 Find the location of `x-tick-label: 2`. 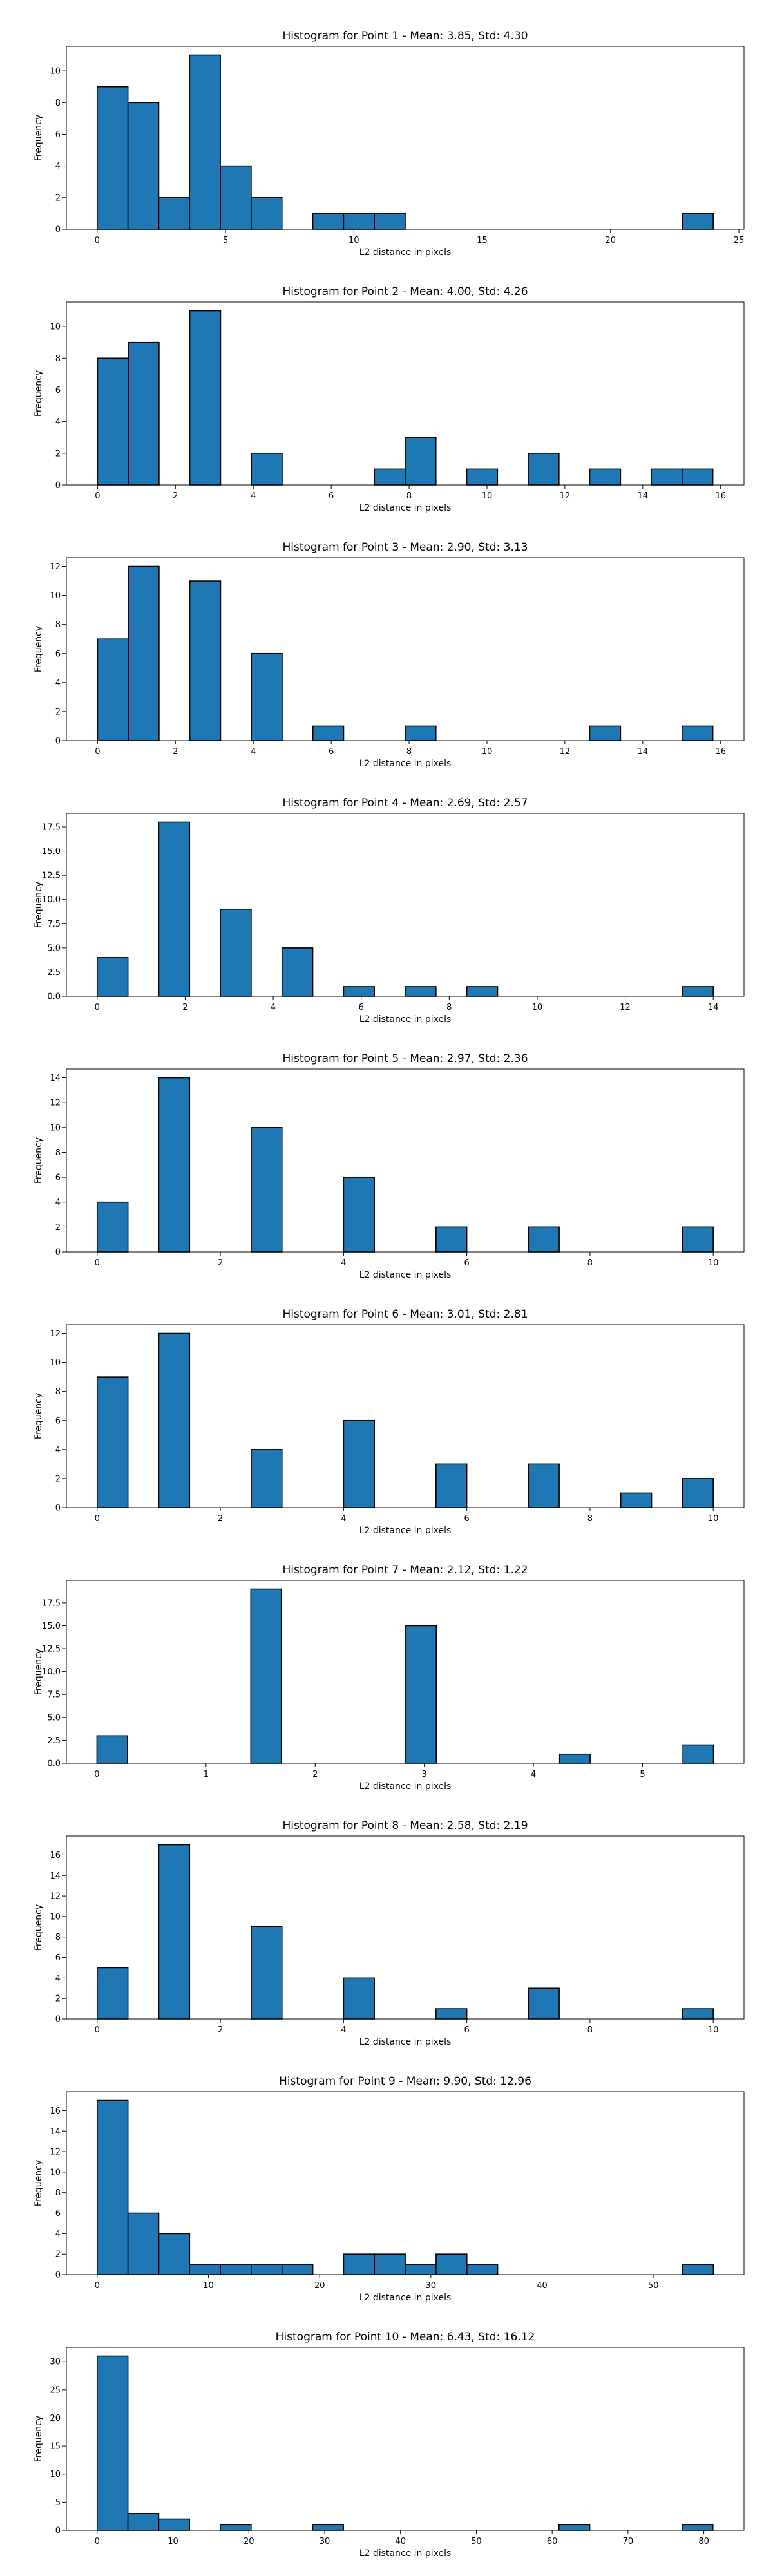

x-tick-label: 2 is located at coordinates (175, 496).